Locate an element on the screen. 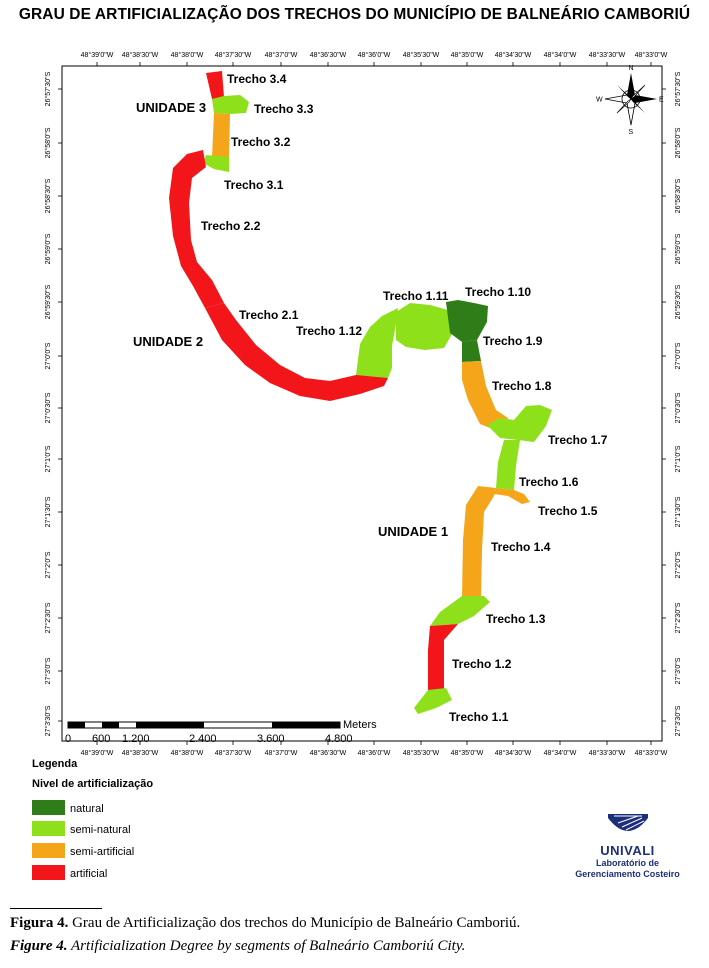 Image resolution: width=709 pixels, height=968 pixels. lon-top-tick-label: 48°36'0"W is located at coordinates (374, 55).